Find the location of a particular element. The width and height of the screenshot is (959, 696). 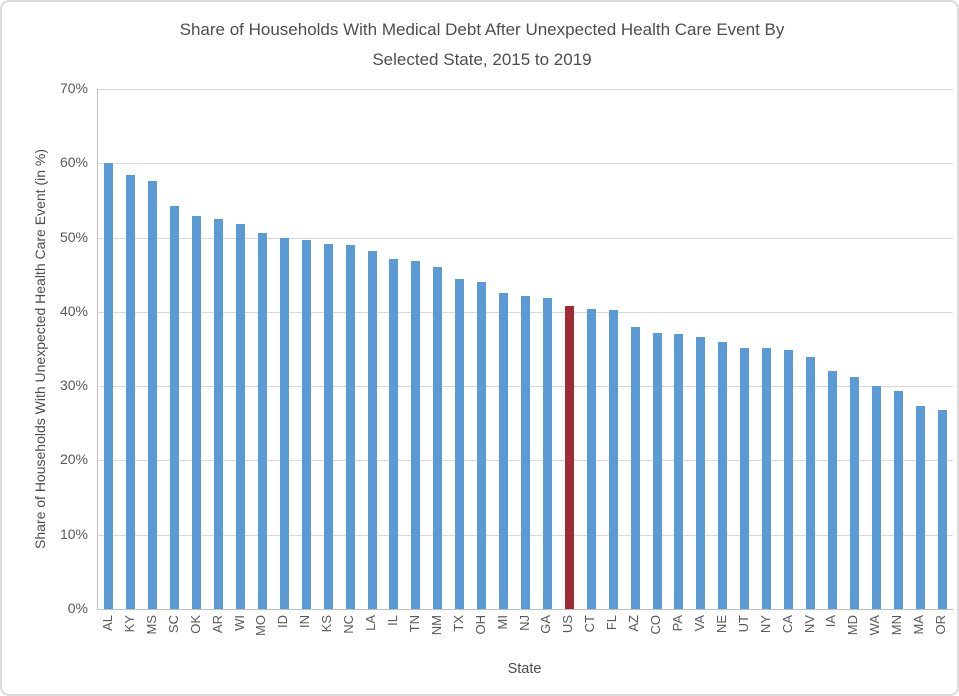

y-tick-label-60: 60% is located at coordinates (73, 162).